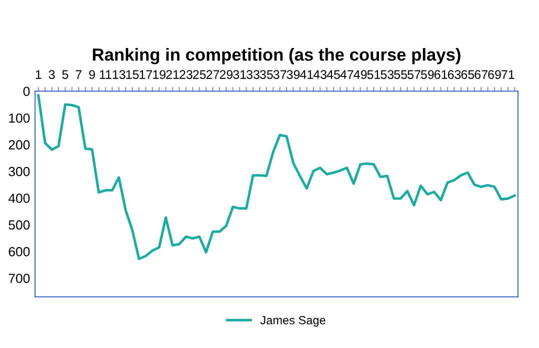 The image size is (539, 348). What do you see at coordinates (387, 74) in the screenshot?
I see `x-tick-label: 53` at bounding box center [387, 74].